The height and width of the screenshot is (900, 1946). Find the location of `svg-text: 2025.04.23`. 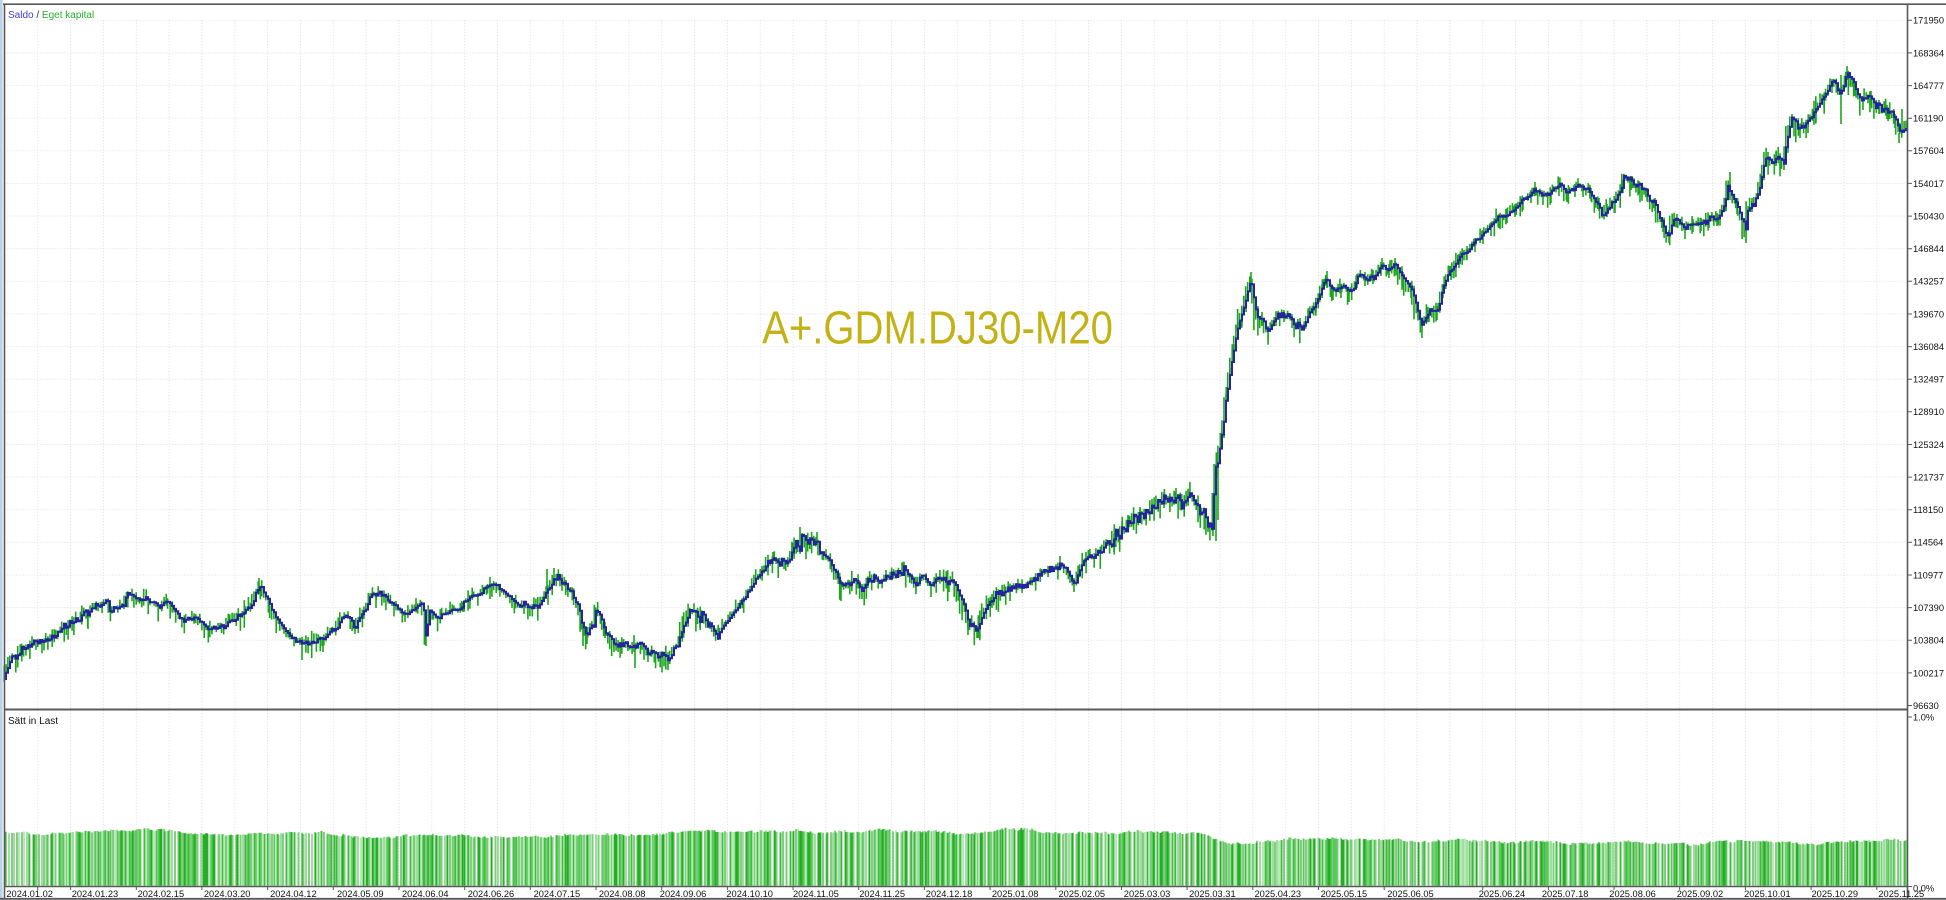

svg-text: 2025.04.23 is located at coordinates (1278, 894).